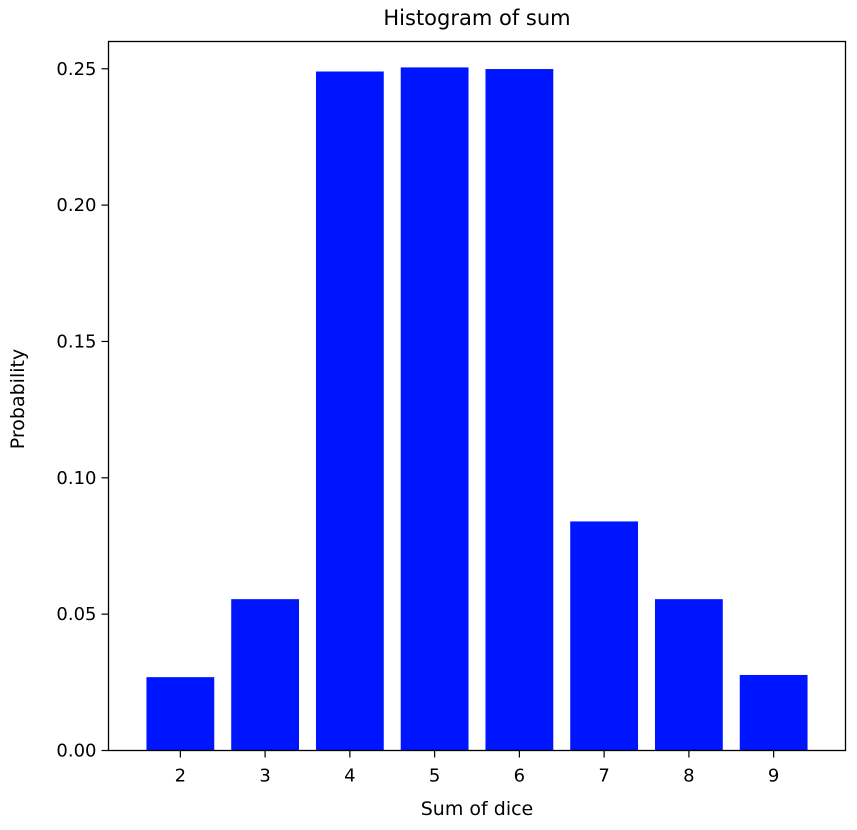 This screenshot has width=857, height=830. Describe the element at coordinates (264, 776) in the screenshot. I see `x-tick-label-3: 3` at that location.